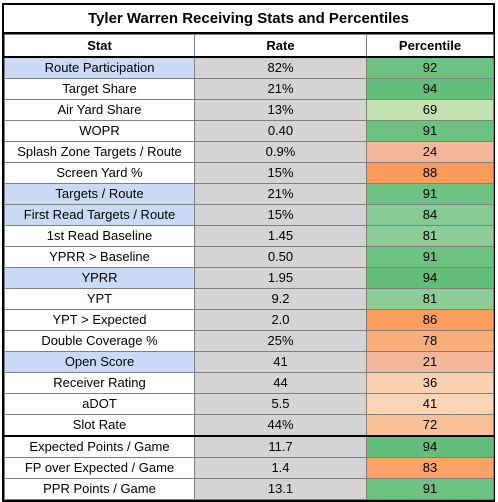  What do you see at coordinates (280, 320) in the screenshot?
I see `rate-cell: 2.0` at bounding box center [280, 320].